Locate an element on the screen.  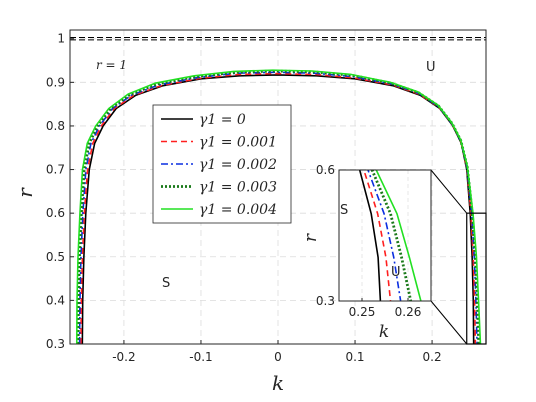
legend-label-3: γ1 = 0.003 is located at coordinates (238, 188).